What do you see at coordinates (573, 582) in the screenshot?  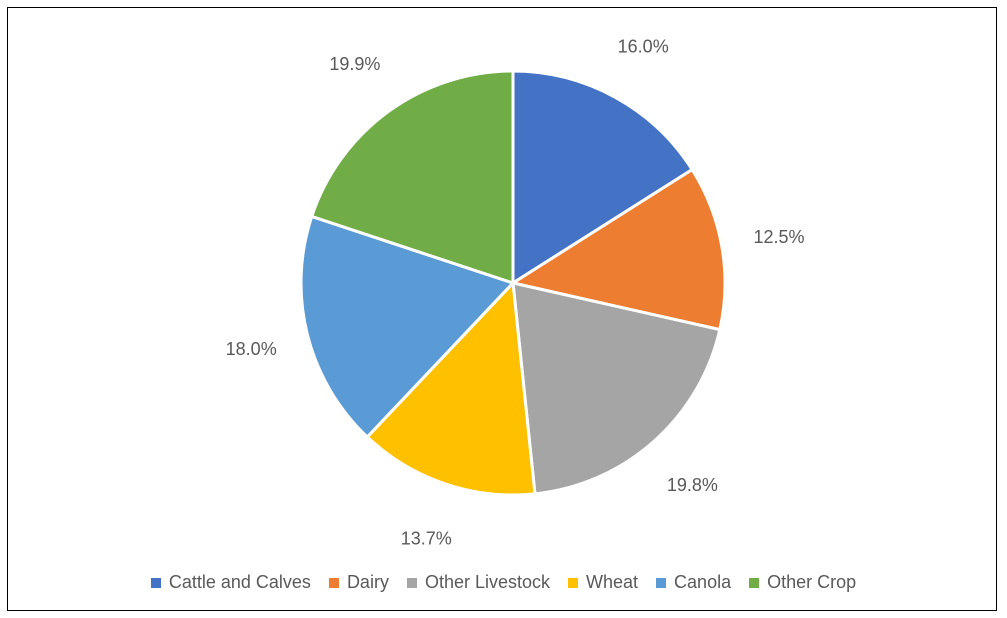 I see `legend-swatch-wheat` at bounding box center [573, 582].